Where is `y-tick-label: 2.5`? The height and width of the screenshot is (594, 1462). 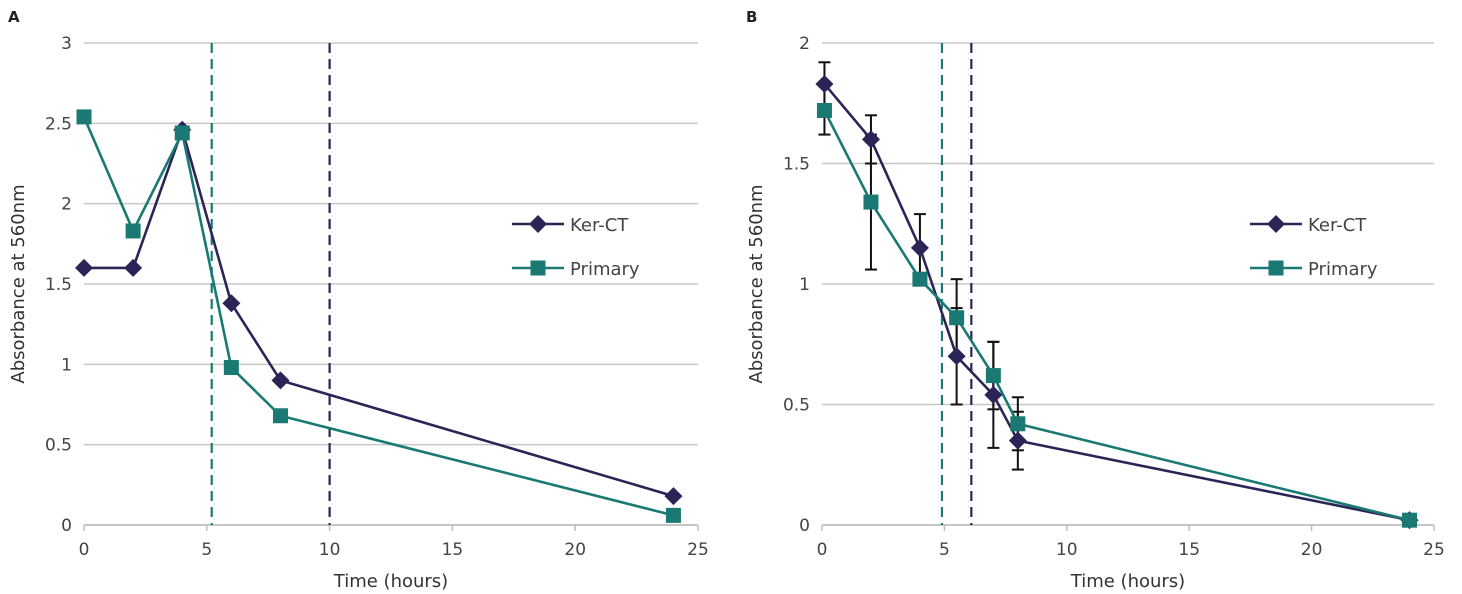 y-tick-label: 2.5 is located at coordinates (58, 124).